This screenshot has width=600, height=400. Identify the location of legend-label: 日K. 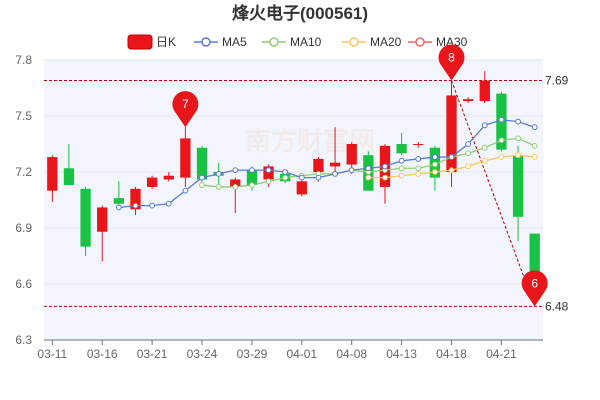
(166, 42).